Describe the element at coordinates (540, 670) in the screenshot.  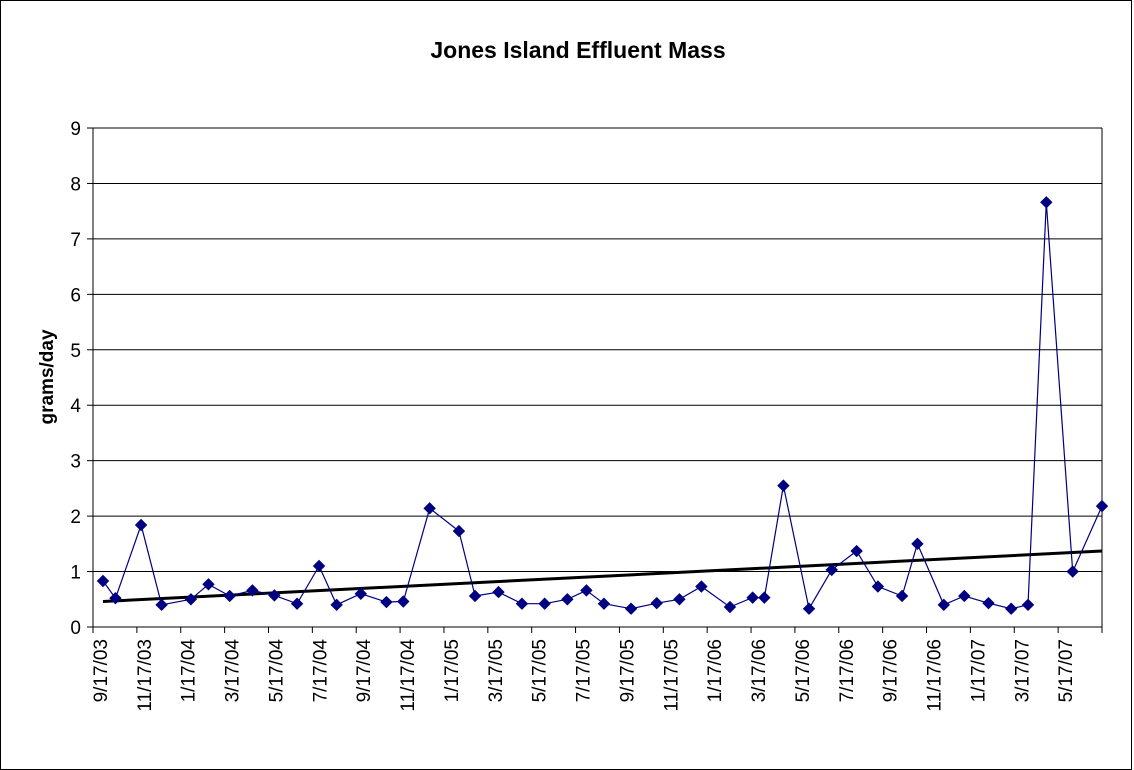
I see `x-tick-label: 5/17/05` at that location.